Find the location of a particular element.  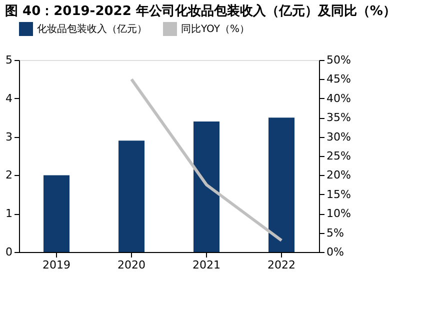

x-tick-label: 2021 is located at coordinates (206, 265).